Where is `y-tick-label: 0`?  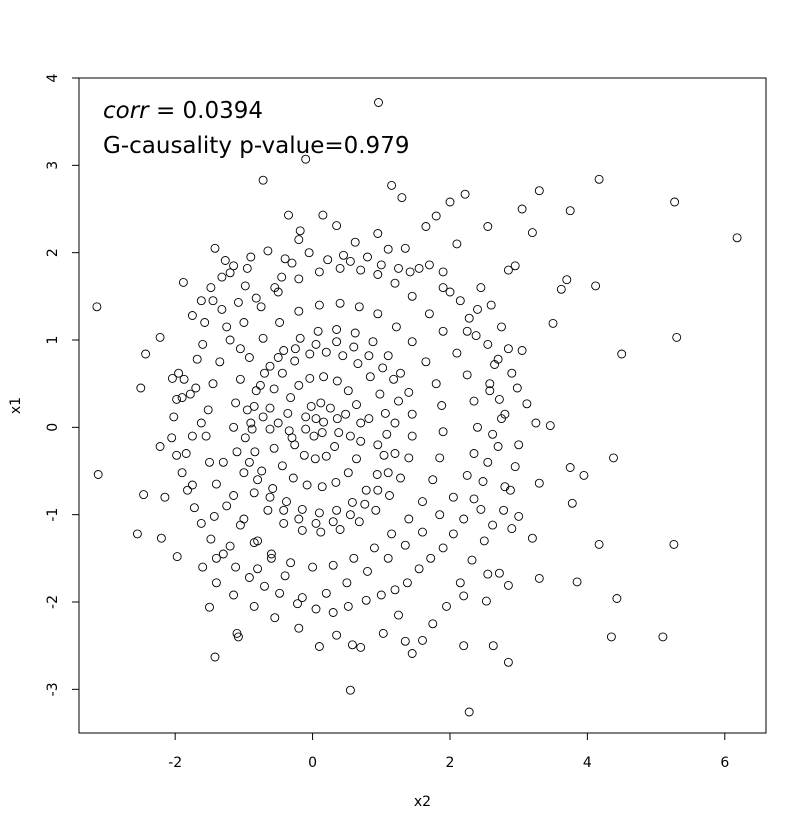 y-tick-label: 0 is located at coordinates (53, 427).